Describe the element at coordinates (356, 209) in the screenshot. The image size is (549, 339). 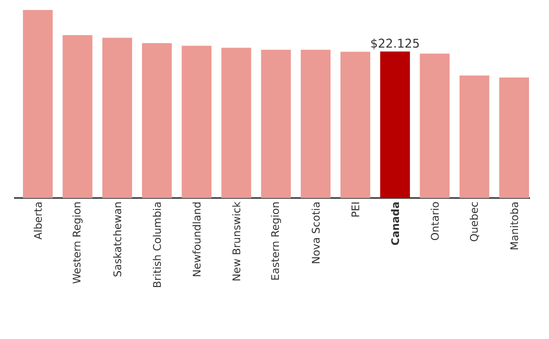
I see `x-tick-label: PEI` at that location.